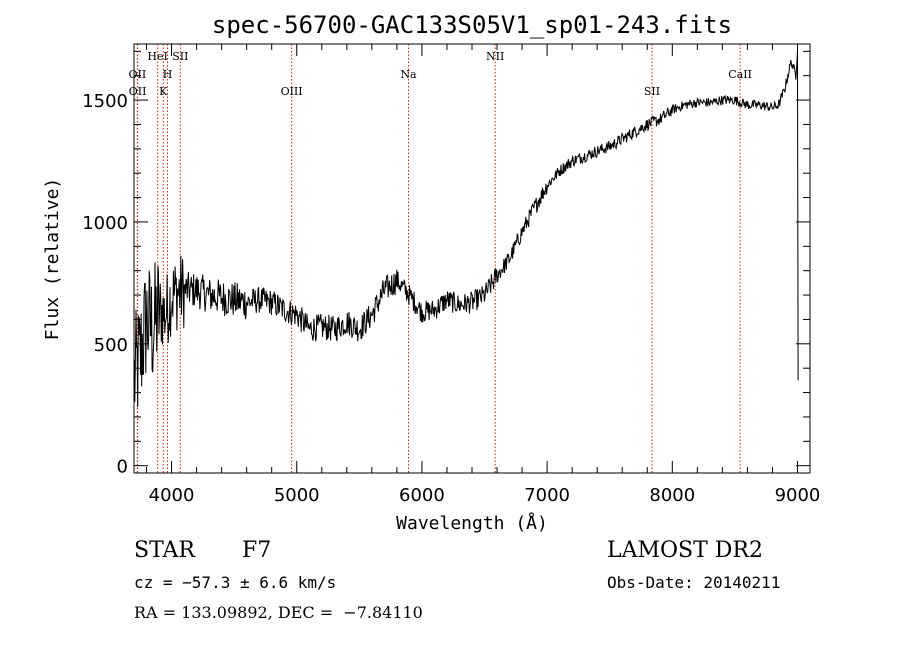 This screenshot has width=900, height=653. I want to click on x-tick-label: 7000, so click(547, 495).